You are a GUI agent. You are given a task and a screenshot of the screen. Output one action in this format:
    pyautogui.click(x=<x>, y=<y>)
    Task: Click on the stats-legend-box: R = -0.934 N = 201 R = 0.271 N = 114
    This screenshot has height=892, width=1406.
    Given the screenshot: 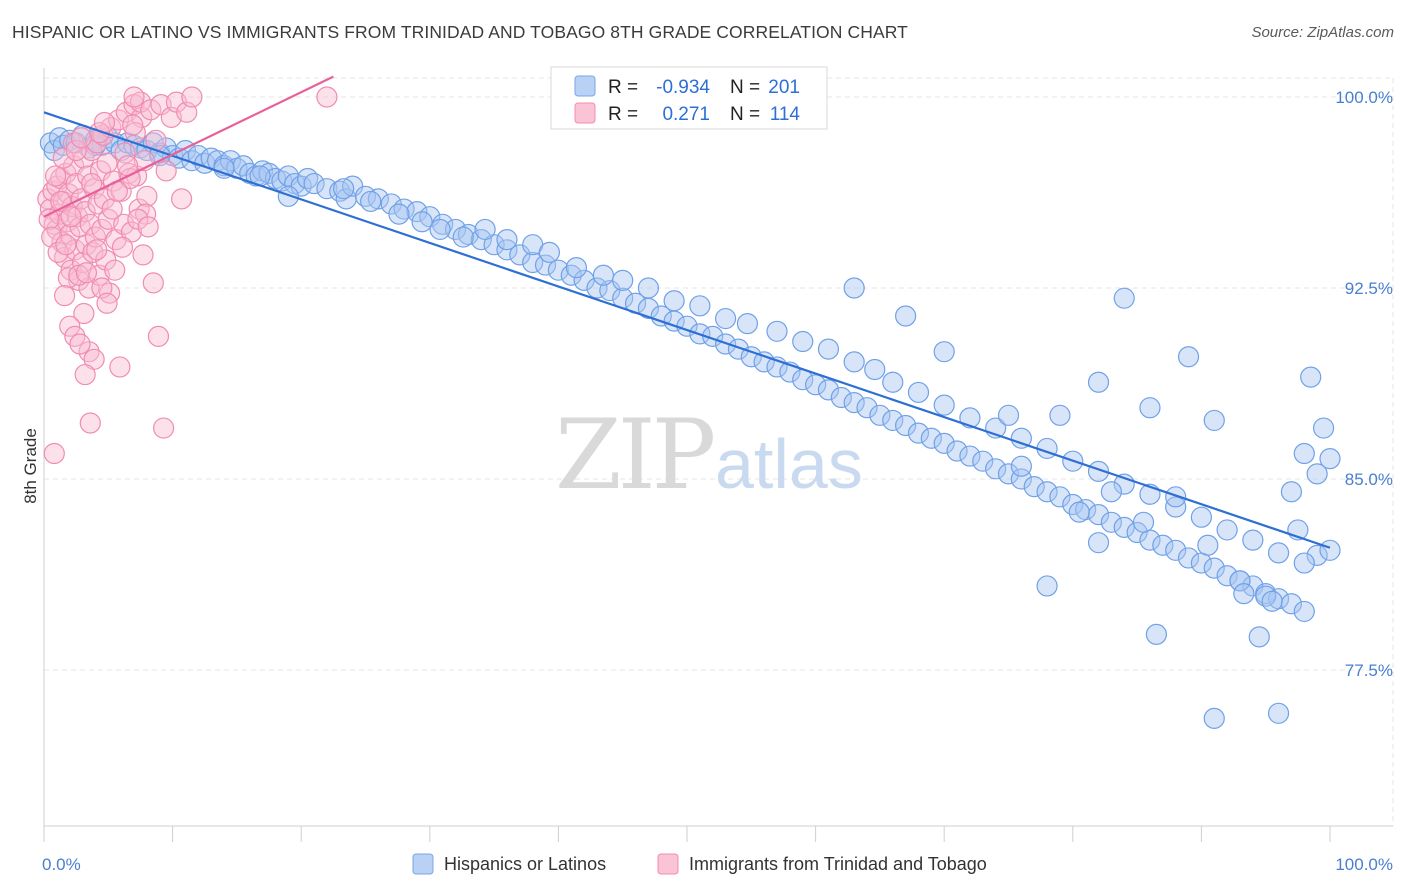 What is the action you would take?
    pyautogui.click(x=689, y=98)
    